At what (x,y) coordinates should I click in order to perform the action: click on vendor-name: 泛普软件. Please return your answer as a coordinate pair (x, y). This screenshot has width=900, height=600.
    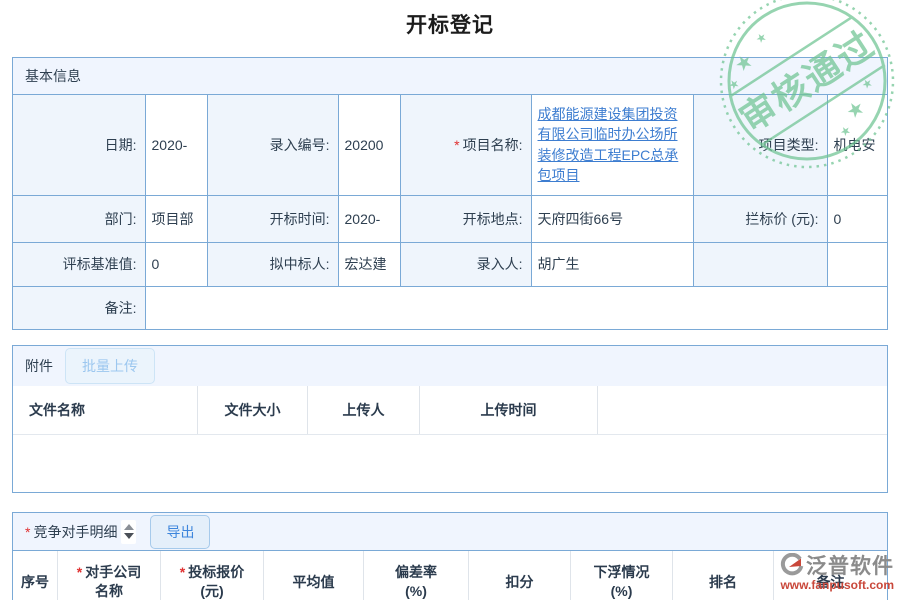
    Looking at the image, I should click on (850, 566).